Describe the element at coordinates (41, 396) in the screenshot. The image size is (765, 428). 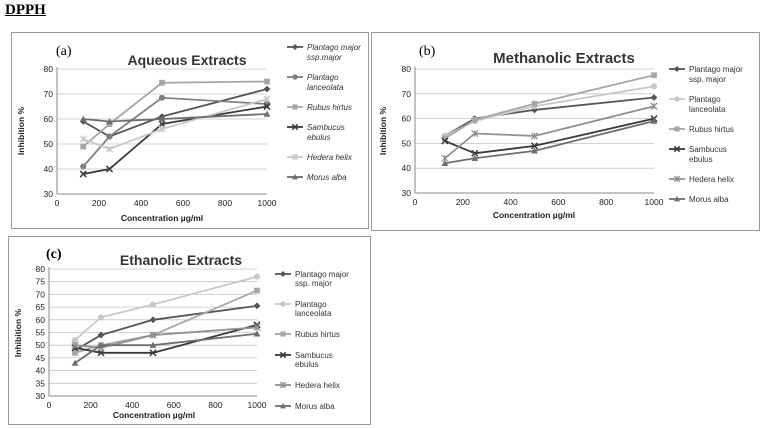
I see `y-tick-label: 30` at that location.